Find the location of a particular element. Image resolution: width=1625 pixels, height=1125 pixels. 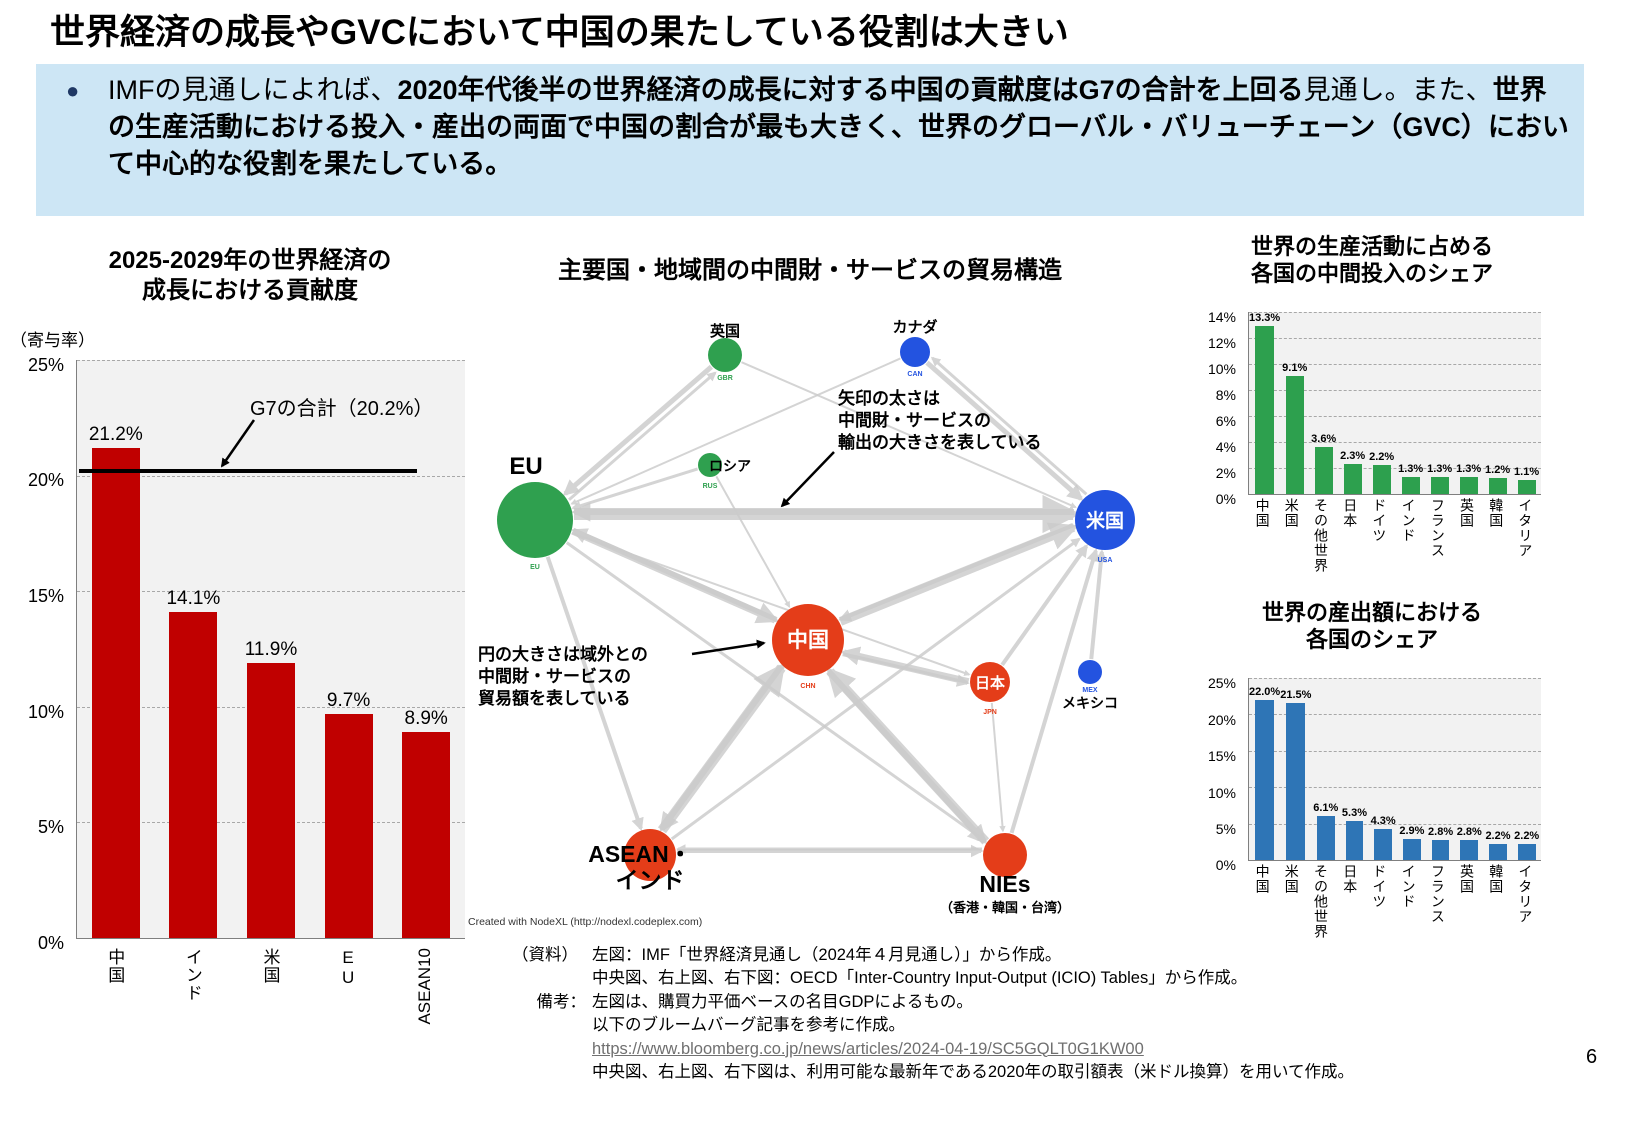

node-label-USA: 米国 is located at coordinates (1105, 520).